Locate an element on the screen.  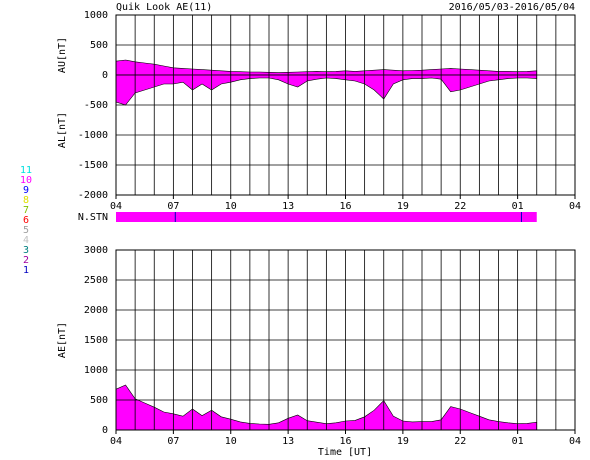
y-tick-label: 3000 is located at coordinates (96, 250).